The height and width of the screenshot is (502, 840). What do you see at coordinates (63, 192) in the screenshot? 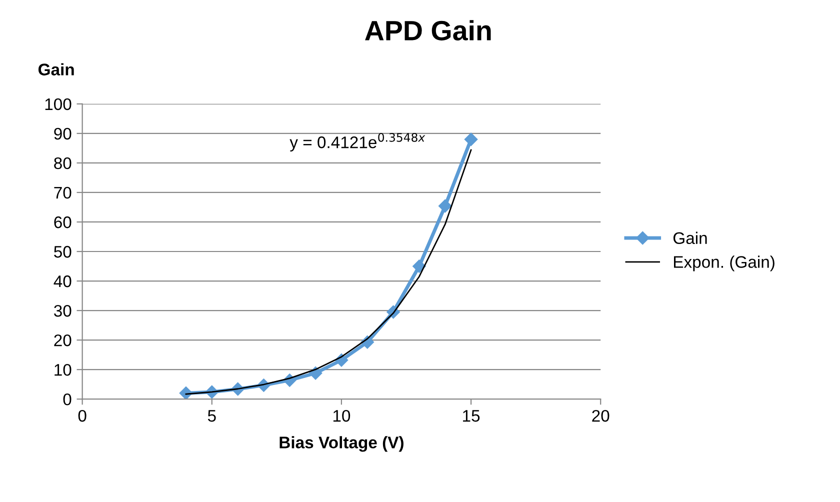
I see `y-tick-label: 70` at bounding box center [63, 192].